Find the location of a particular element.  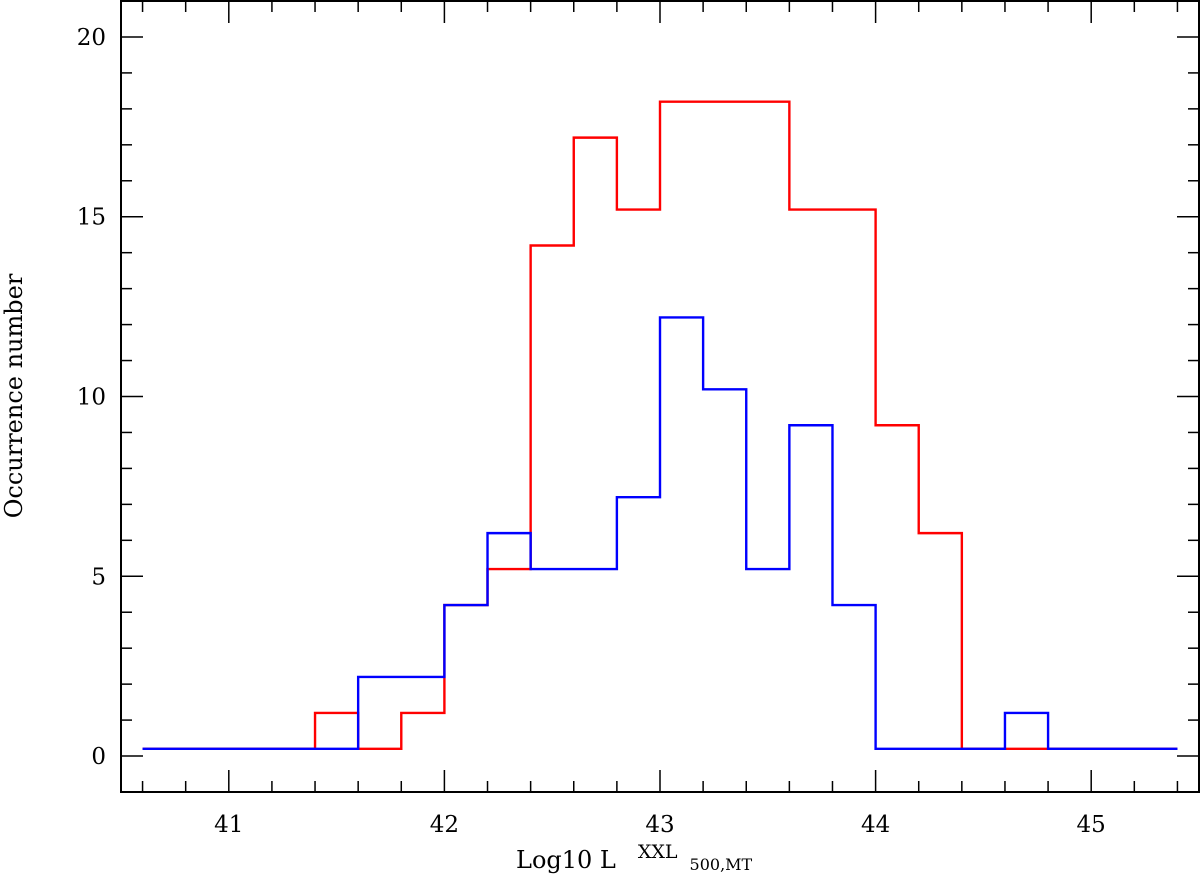

x-tick-label: 42 is located at coordinates (444, 825).